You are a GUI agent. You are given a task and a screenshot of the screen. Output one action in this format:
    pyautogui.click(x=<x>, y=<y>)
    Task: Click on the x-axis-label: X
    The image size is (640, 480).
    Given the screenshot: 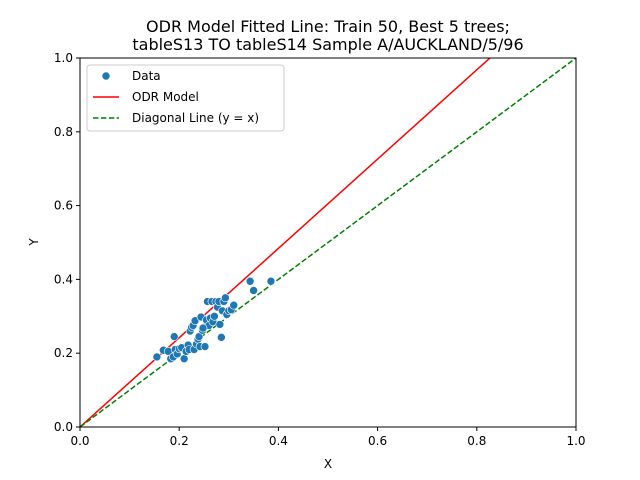 What is the action you would take?
    pyautogui.click(x=328, y=464)
    